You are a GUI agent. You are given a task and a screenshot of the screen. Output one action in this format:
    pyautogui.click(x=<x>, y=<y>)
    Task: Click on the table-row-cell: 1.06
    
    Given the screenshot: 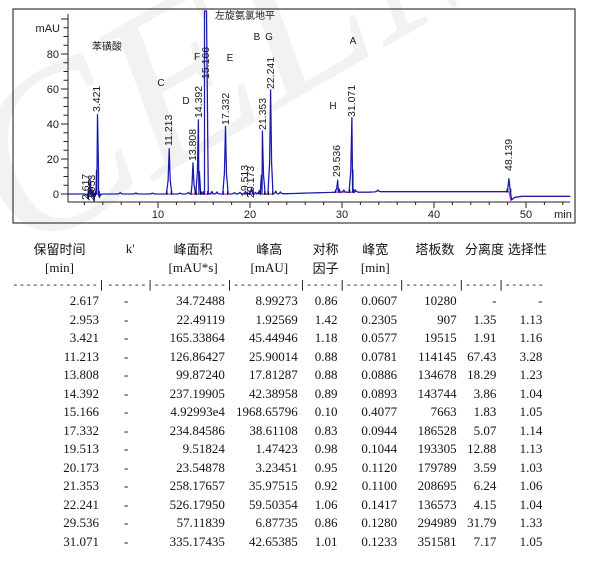 What is the action you would take?
    pyautogui.click(x=531, y=486)
    